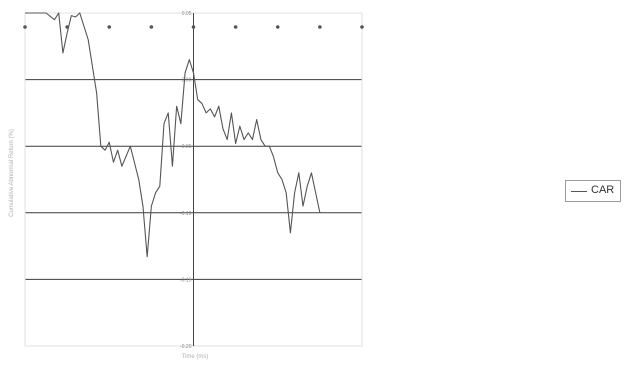 The height and width of the screenshot is (372, 634). Describe the element at coordinates (187, 81) in the screenshot. I see `y-tick-label: 0.00` at that location.